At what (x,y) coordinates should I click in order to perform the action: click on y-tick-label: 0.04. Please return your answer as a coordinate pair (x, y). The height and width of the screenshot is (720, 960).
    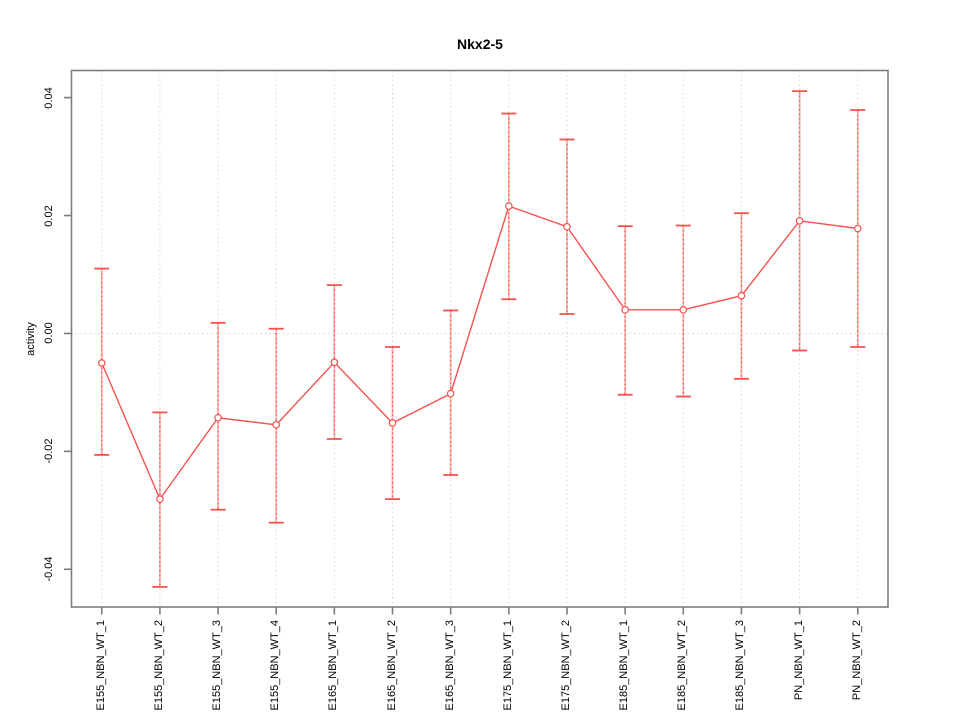
    Looking at the image, I should click on (49, 97).